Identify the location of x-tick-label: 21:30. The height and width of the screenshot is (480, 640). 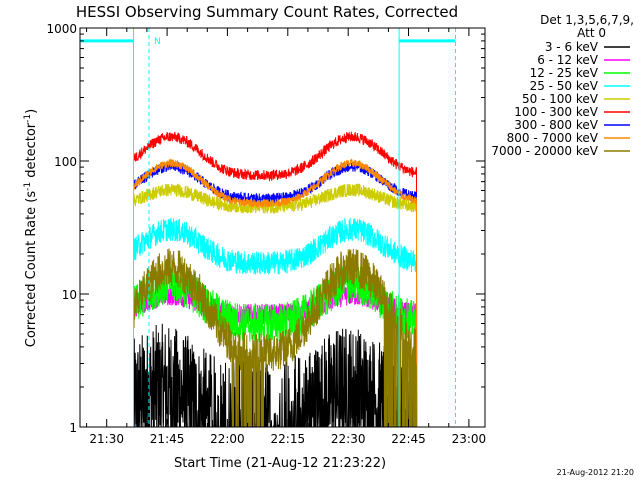
(106, 439).